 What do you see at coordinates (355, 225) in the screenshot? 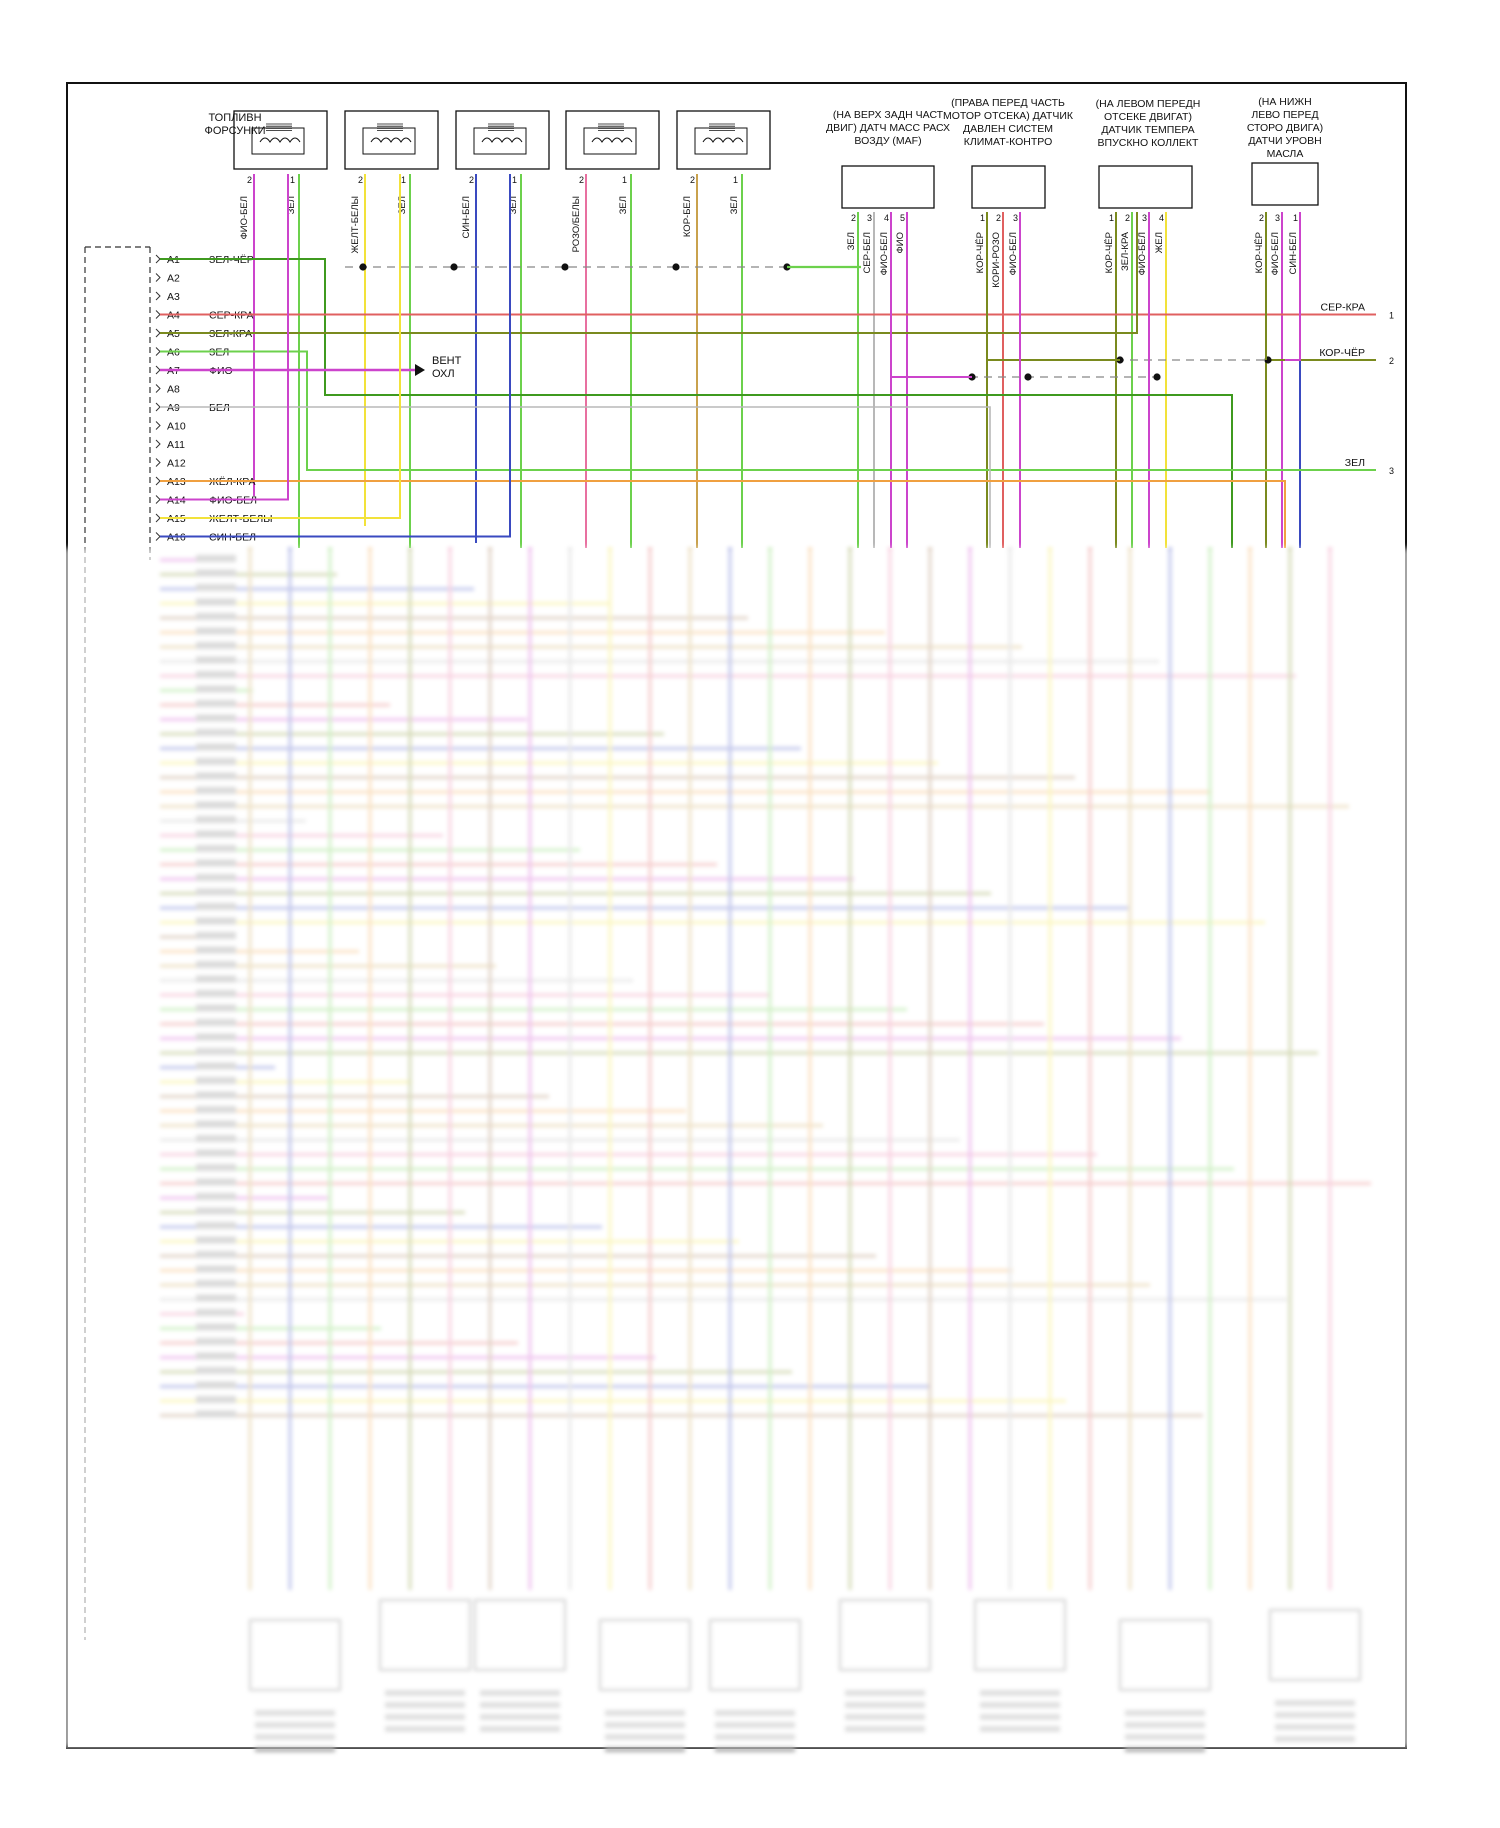
I see `injector-wire-label: ЖЕЛТ-БЕЛЫ` at bounding box center [355, 225].